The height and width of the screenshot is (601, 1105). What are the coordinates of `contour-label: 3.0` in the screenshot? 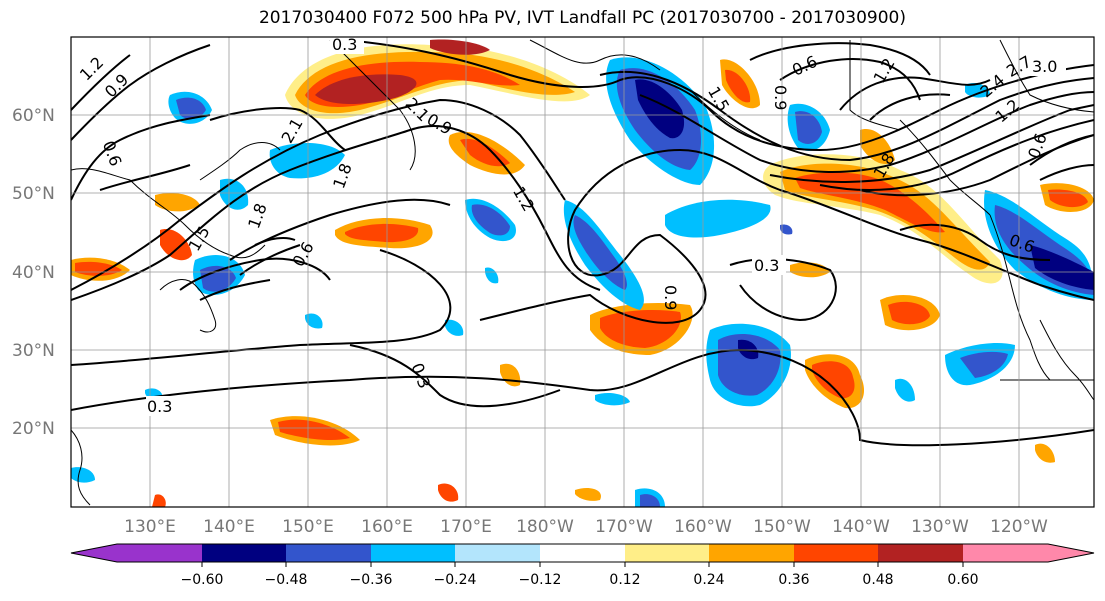 It's located at (1044, 66).